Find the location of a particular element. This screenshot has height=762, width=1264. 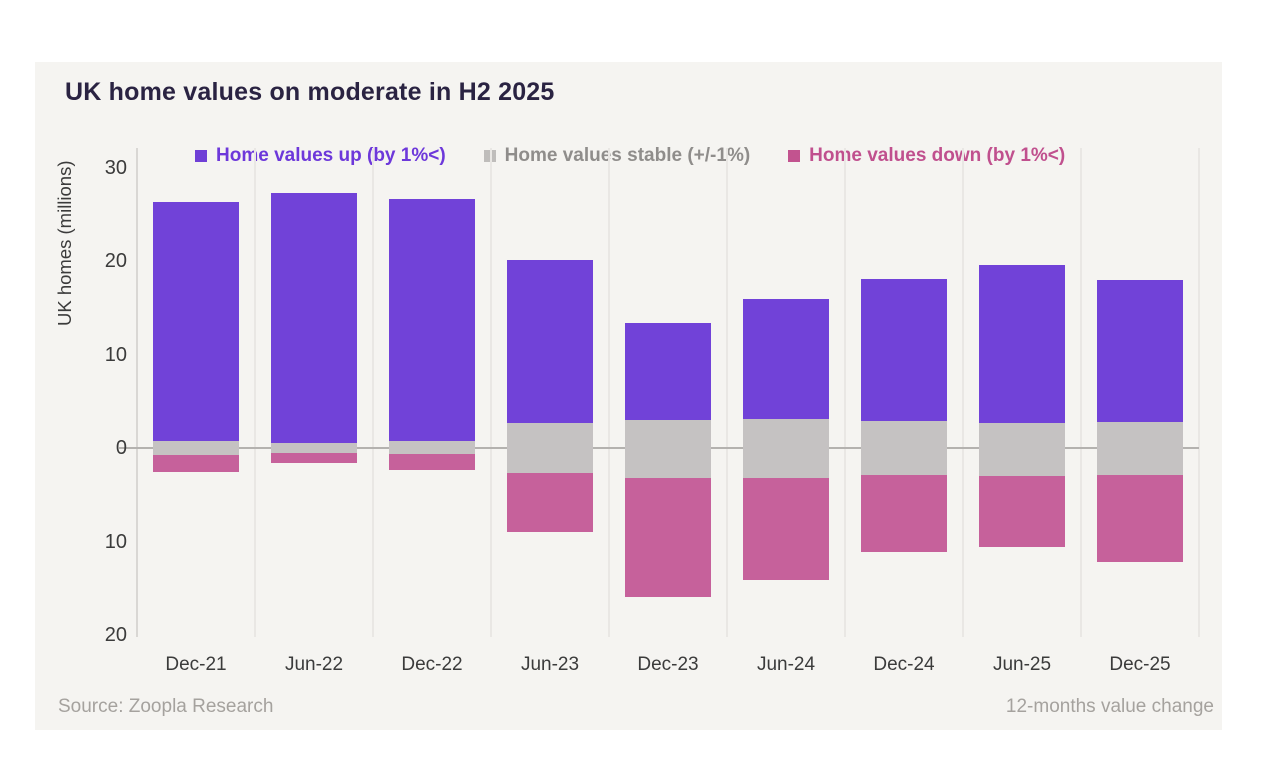

x-tick-label: Jun-23 is located at coordinates (550, 664).